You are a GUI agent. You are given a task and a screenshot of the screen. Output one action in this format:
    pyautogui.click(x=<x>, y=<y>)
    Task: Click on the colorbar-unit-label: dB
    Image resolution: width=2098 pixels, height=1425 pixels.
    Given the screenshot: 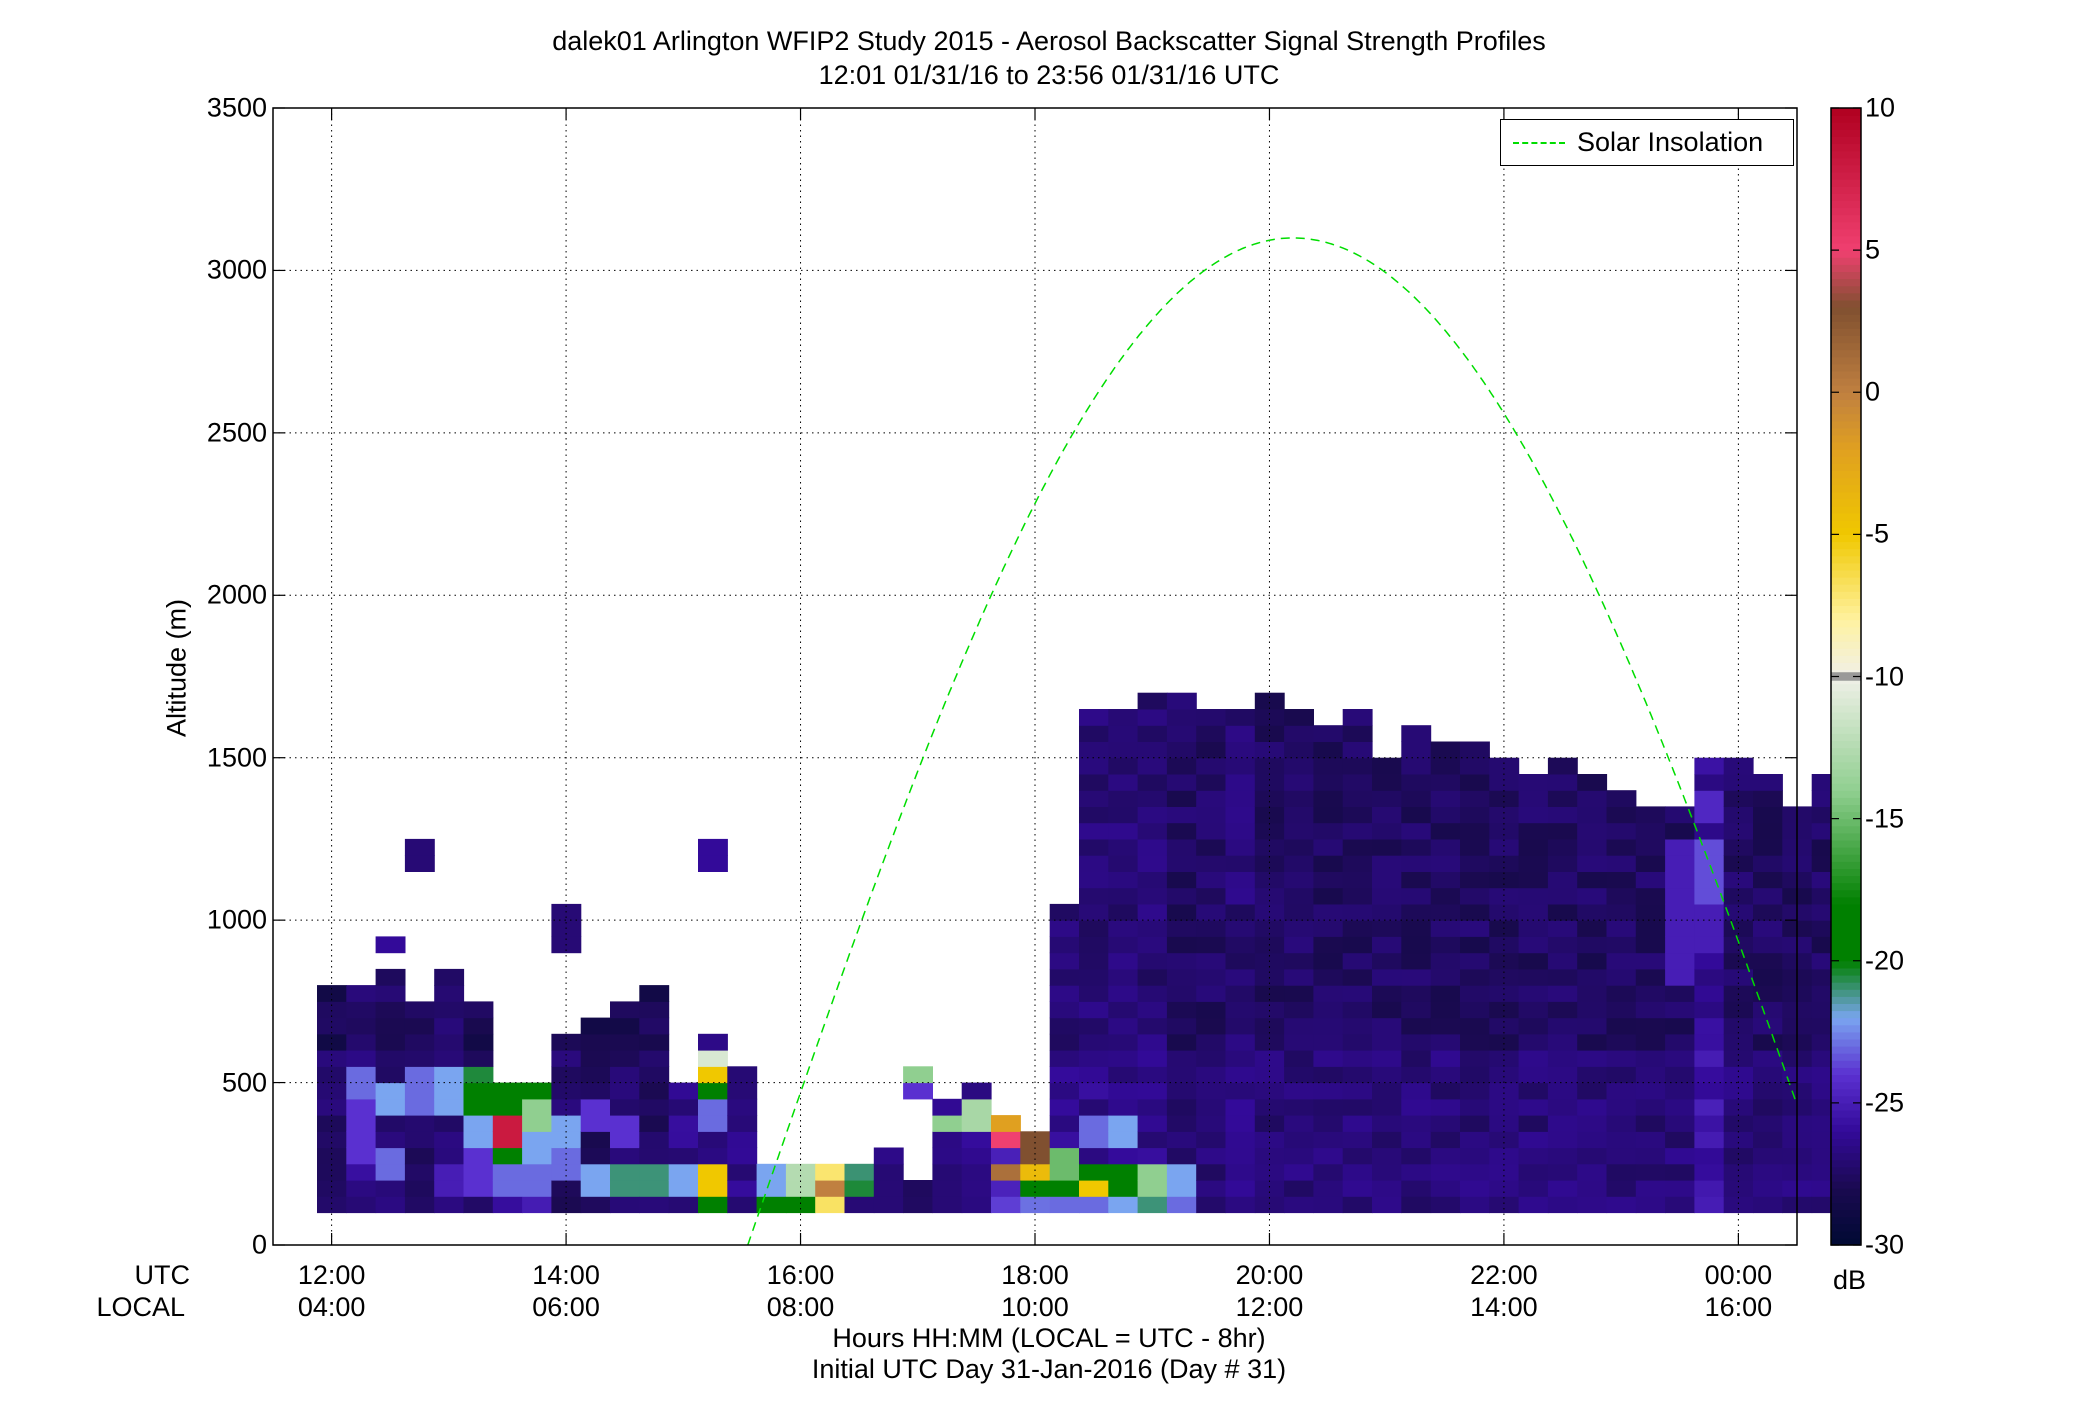 What is the action you would take?
    pyautogui.click(x=1850, y=1280)
    